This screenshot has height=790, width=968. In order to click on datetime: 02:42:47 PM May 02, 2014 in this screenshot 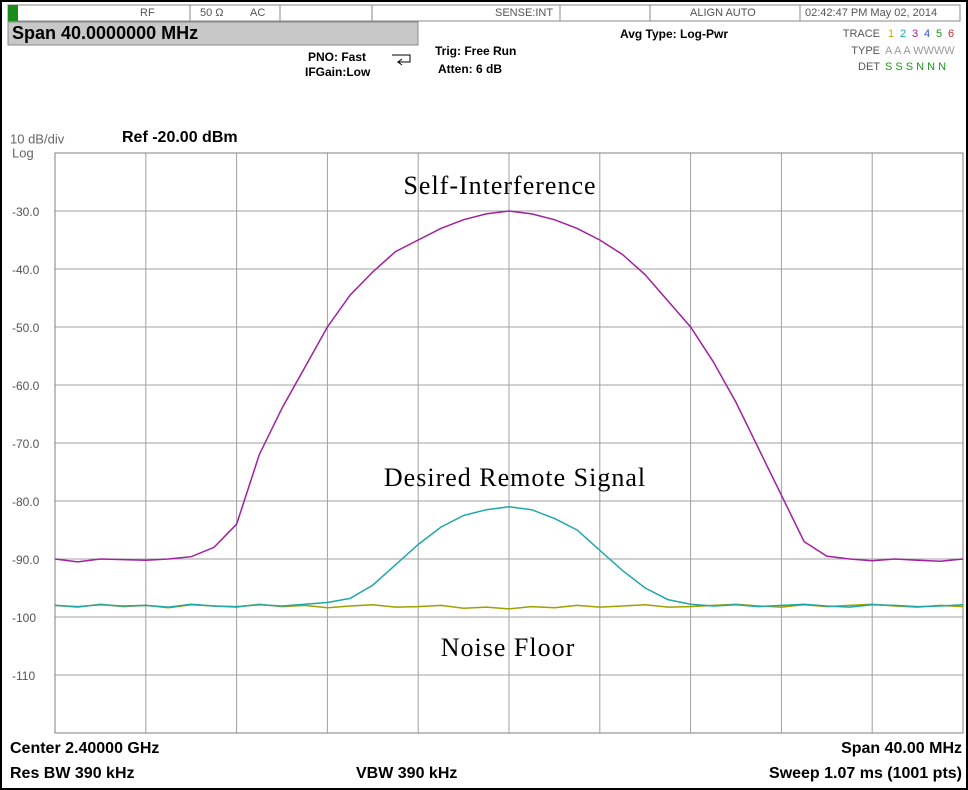, I will do `click(871, 13)`.